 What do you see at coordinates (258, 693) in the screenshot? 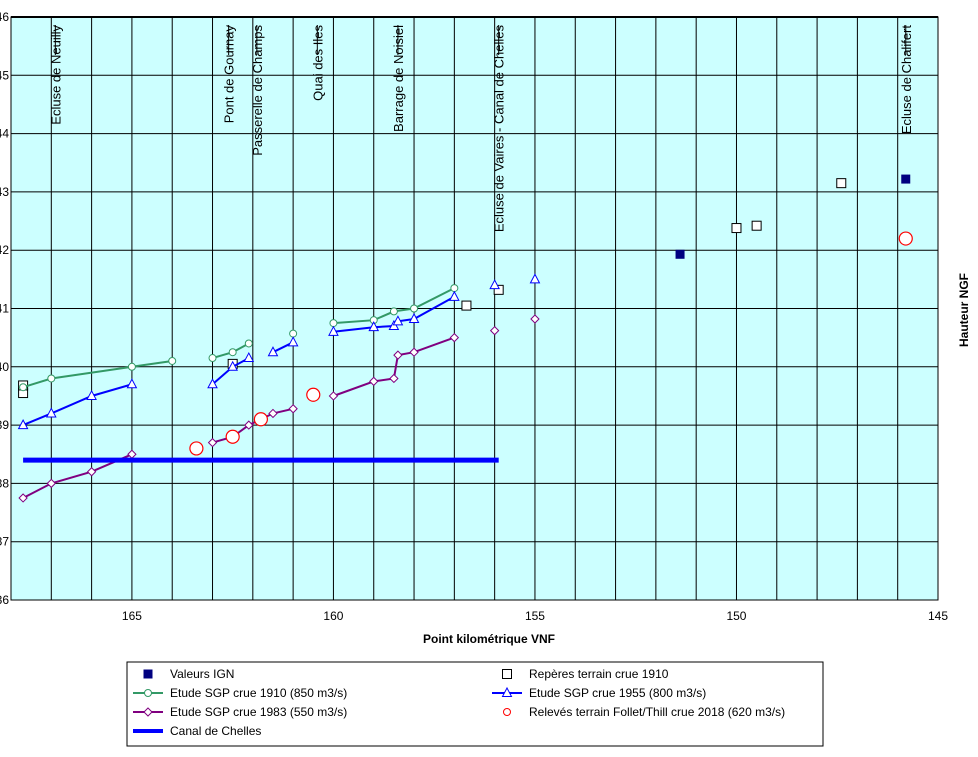
I see `legend-label: Etude SGP crue 1910 (850 m3/s)` at bounding box center [258, 693].